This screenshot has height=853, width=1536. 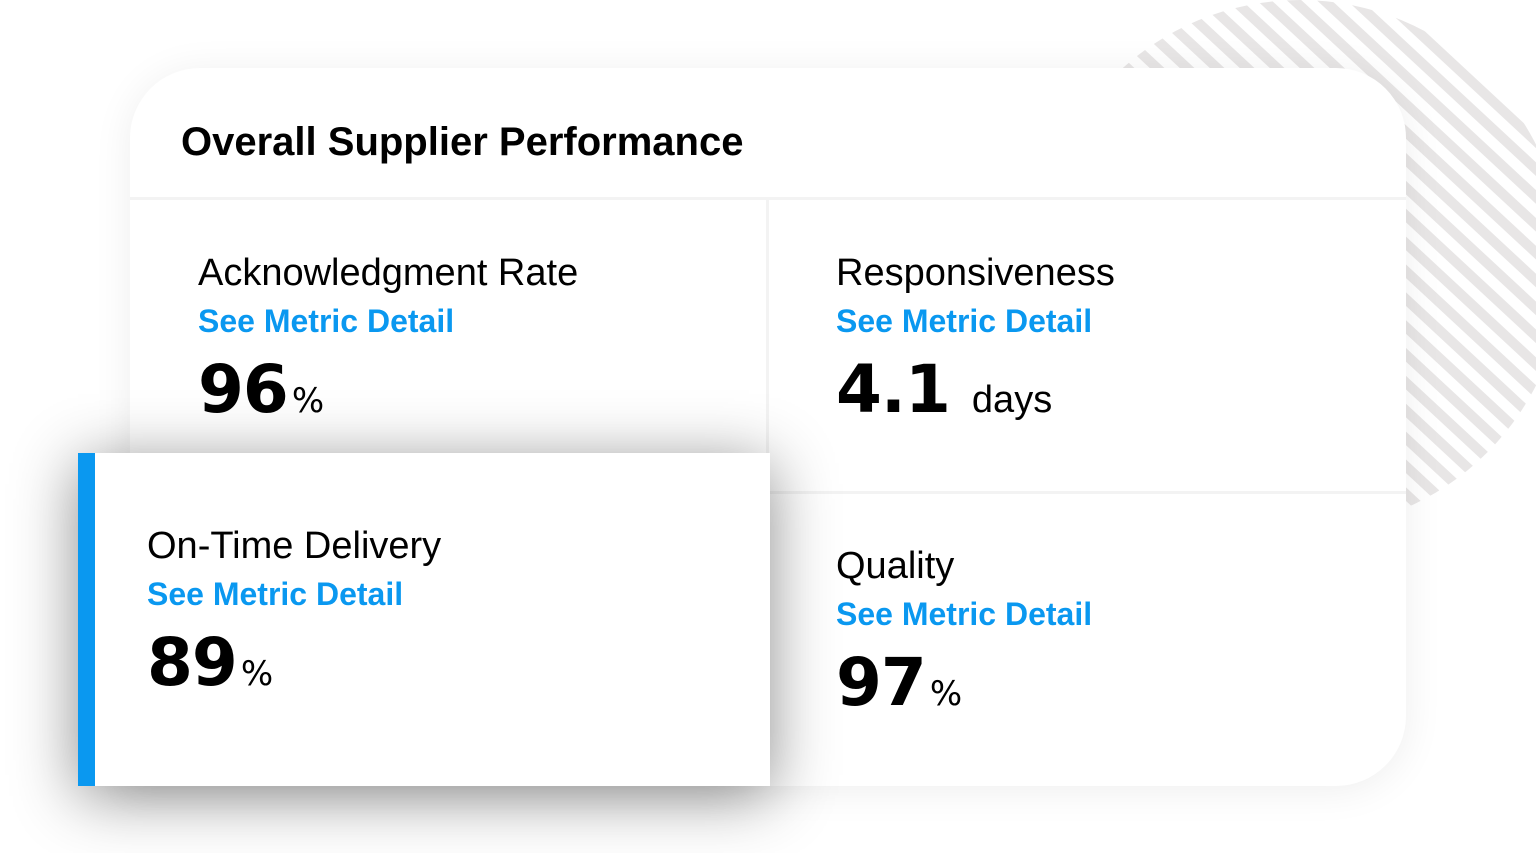 I want to click on metric-on-time-delivery: On-Time Delivery See Metric Detail 89%, so click(x=294, y=612).